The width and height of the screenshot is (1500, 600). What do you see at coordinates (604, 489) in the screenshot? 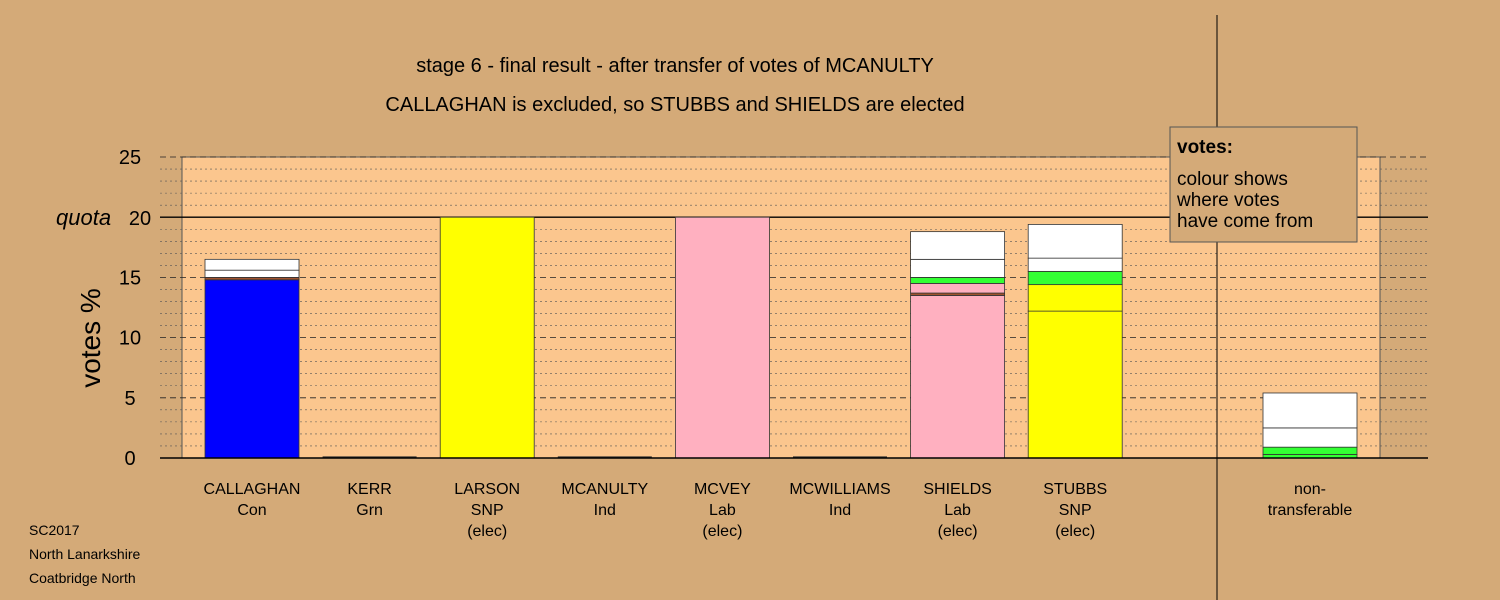
I see `category-label: MCANULTY` at bounding box center [604, 489].